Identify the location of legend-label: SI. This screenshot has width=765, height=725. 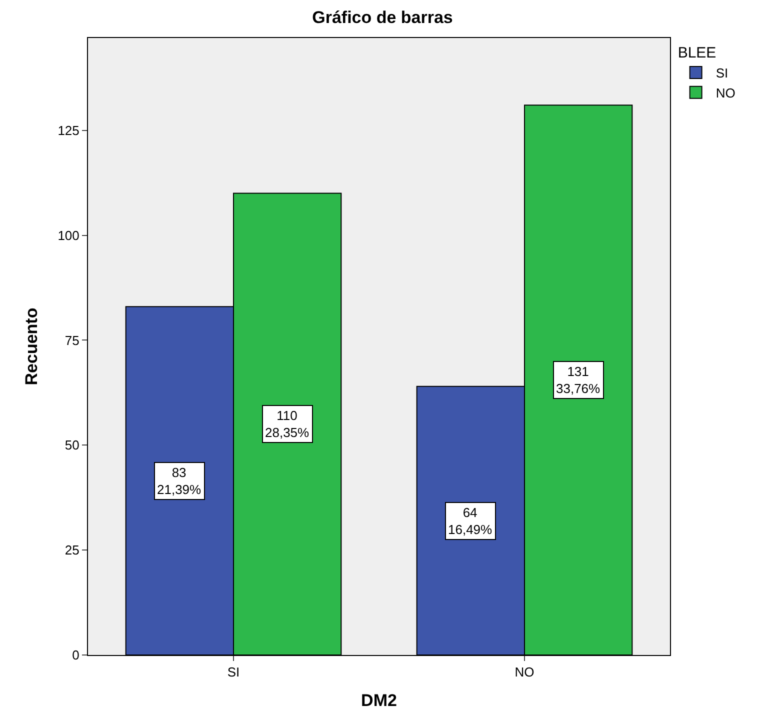
(722, 73).